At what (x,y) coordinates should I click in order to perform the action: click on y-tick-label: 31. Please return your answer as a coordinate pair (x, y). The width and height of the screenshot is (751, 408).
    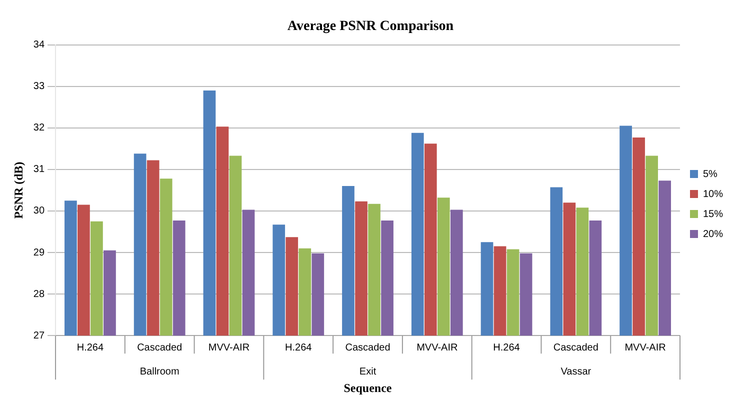
    Looking at the image, I should click on (39, 170).